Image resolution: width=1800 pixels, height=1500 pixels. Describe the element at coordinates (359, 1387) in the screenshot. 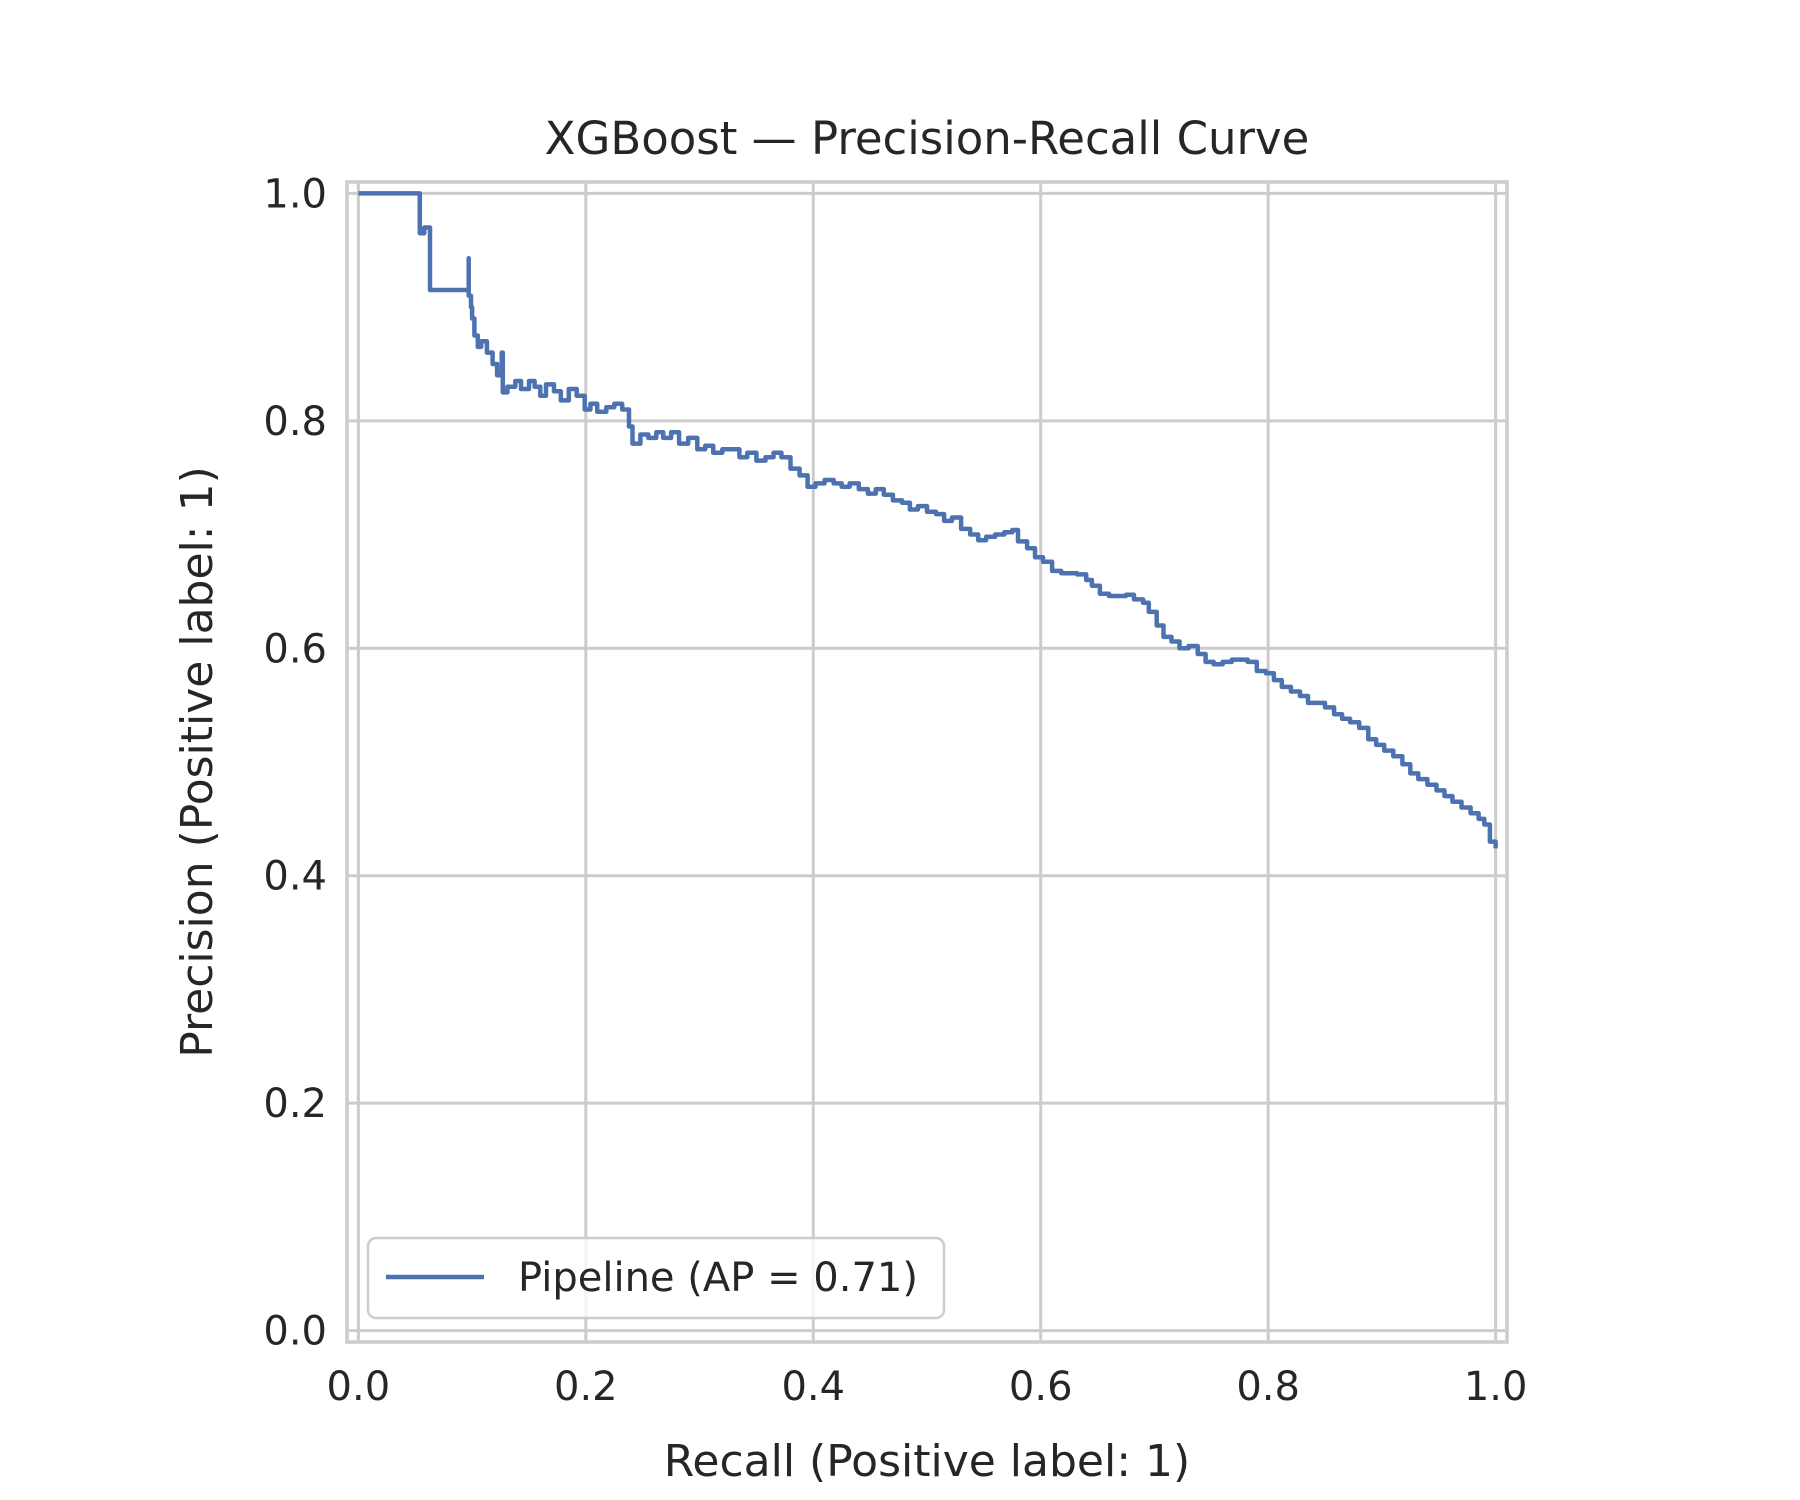

I see `x-tick-label: 0.0` at that location.